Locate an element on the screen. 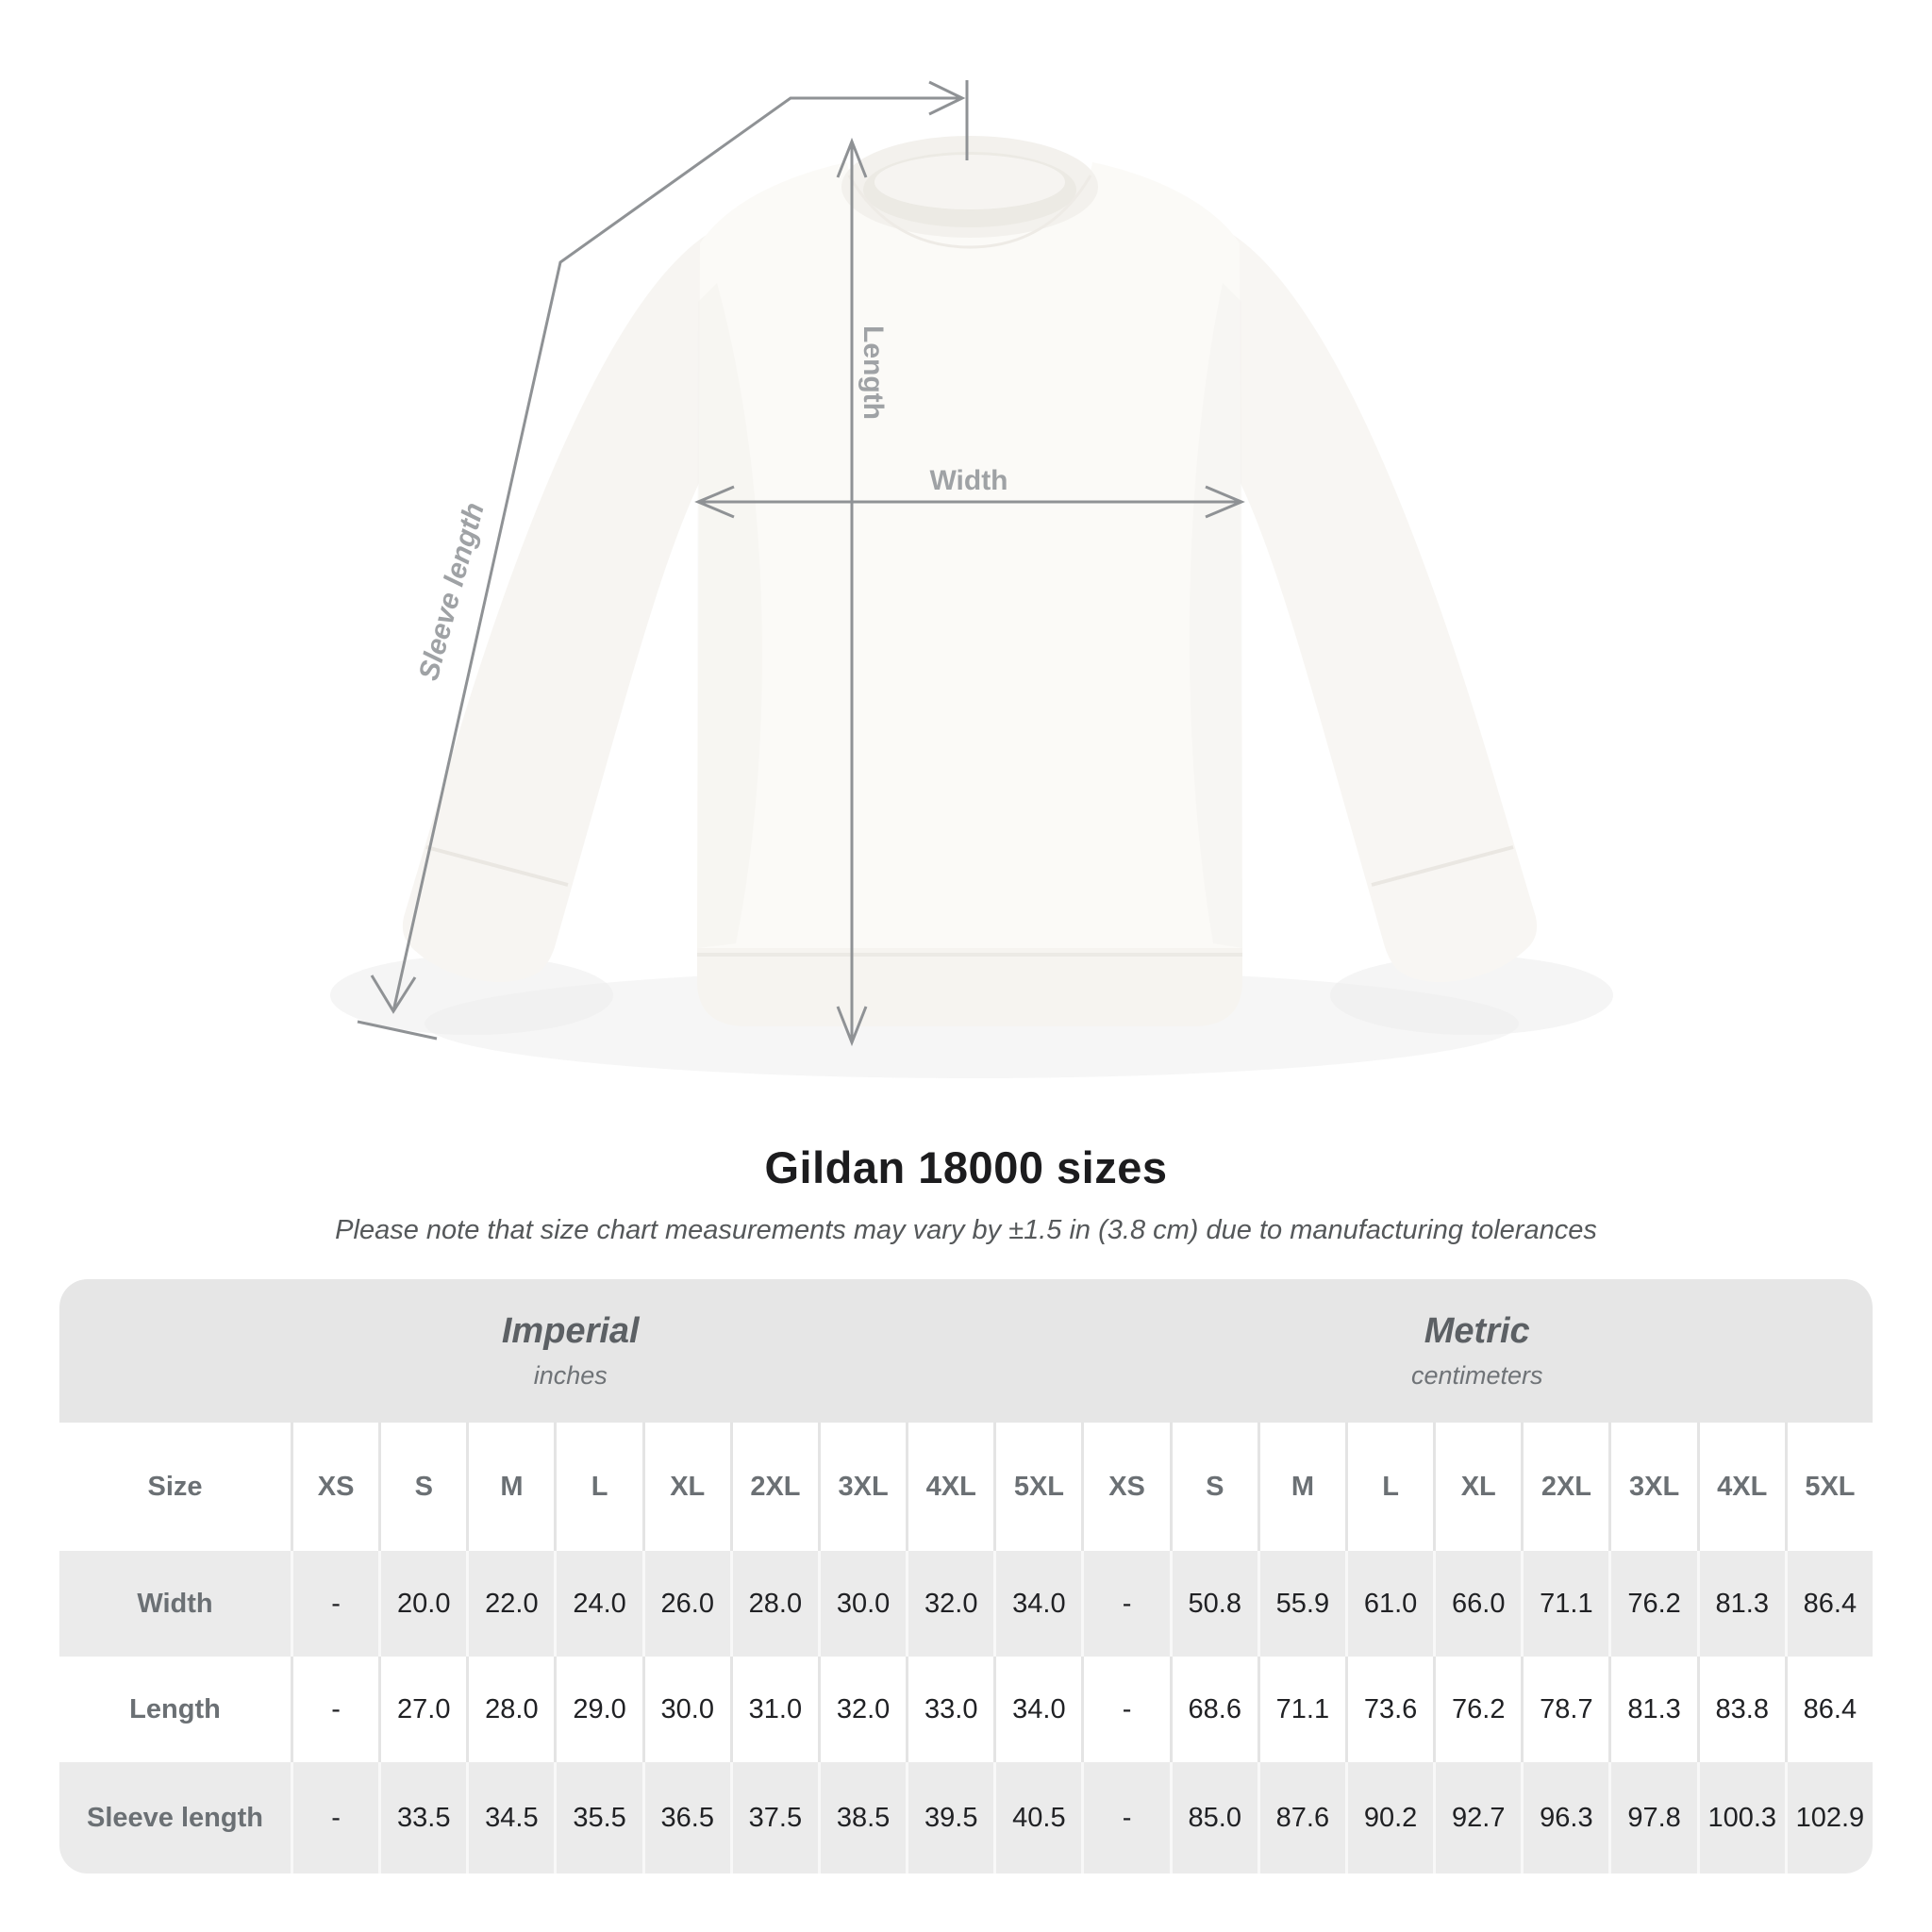 Image resolution: width=1932 pixels, height=1932 pixels. measurement-value-metric: 55.9 is located at coordinates (1301, 1604).